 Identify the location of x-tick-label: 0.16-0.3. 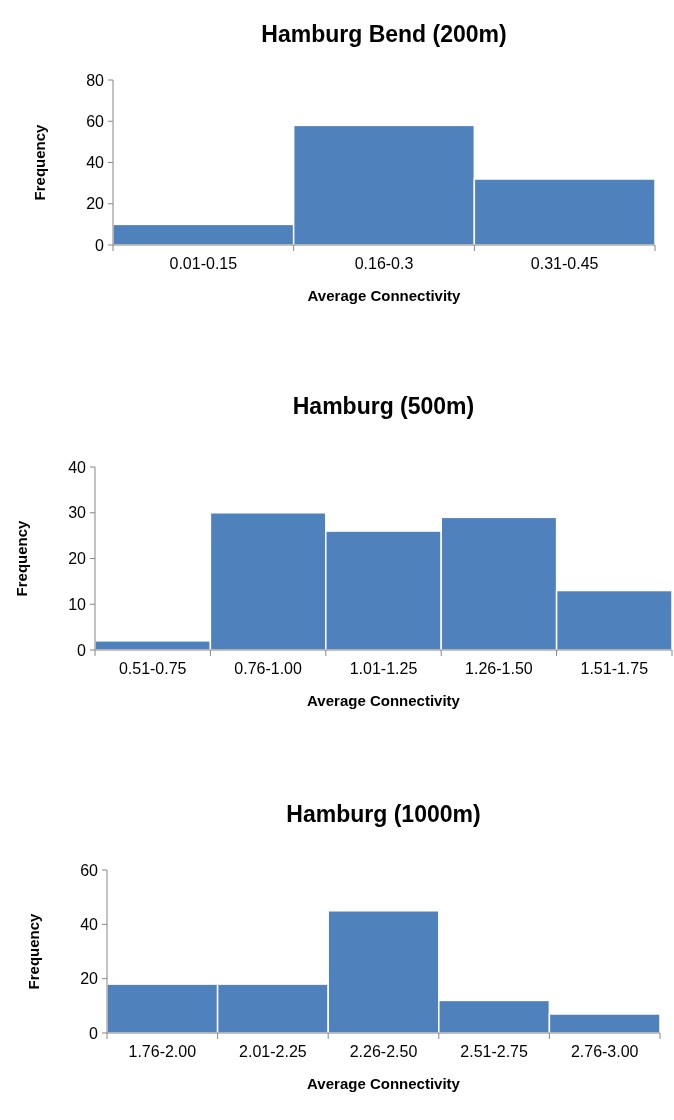
(384, 263).